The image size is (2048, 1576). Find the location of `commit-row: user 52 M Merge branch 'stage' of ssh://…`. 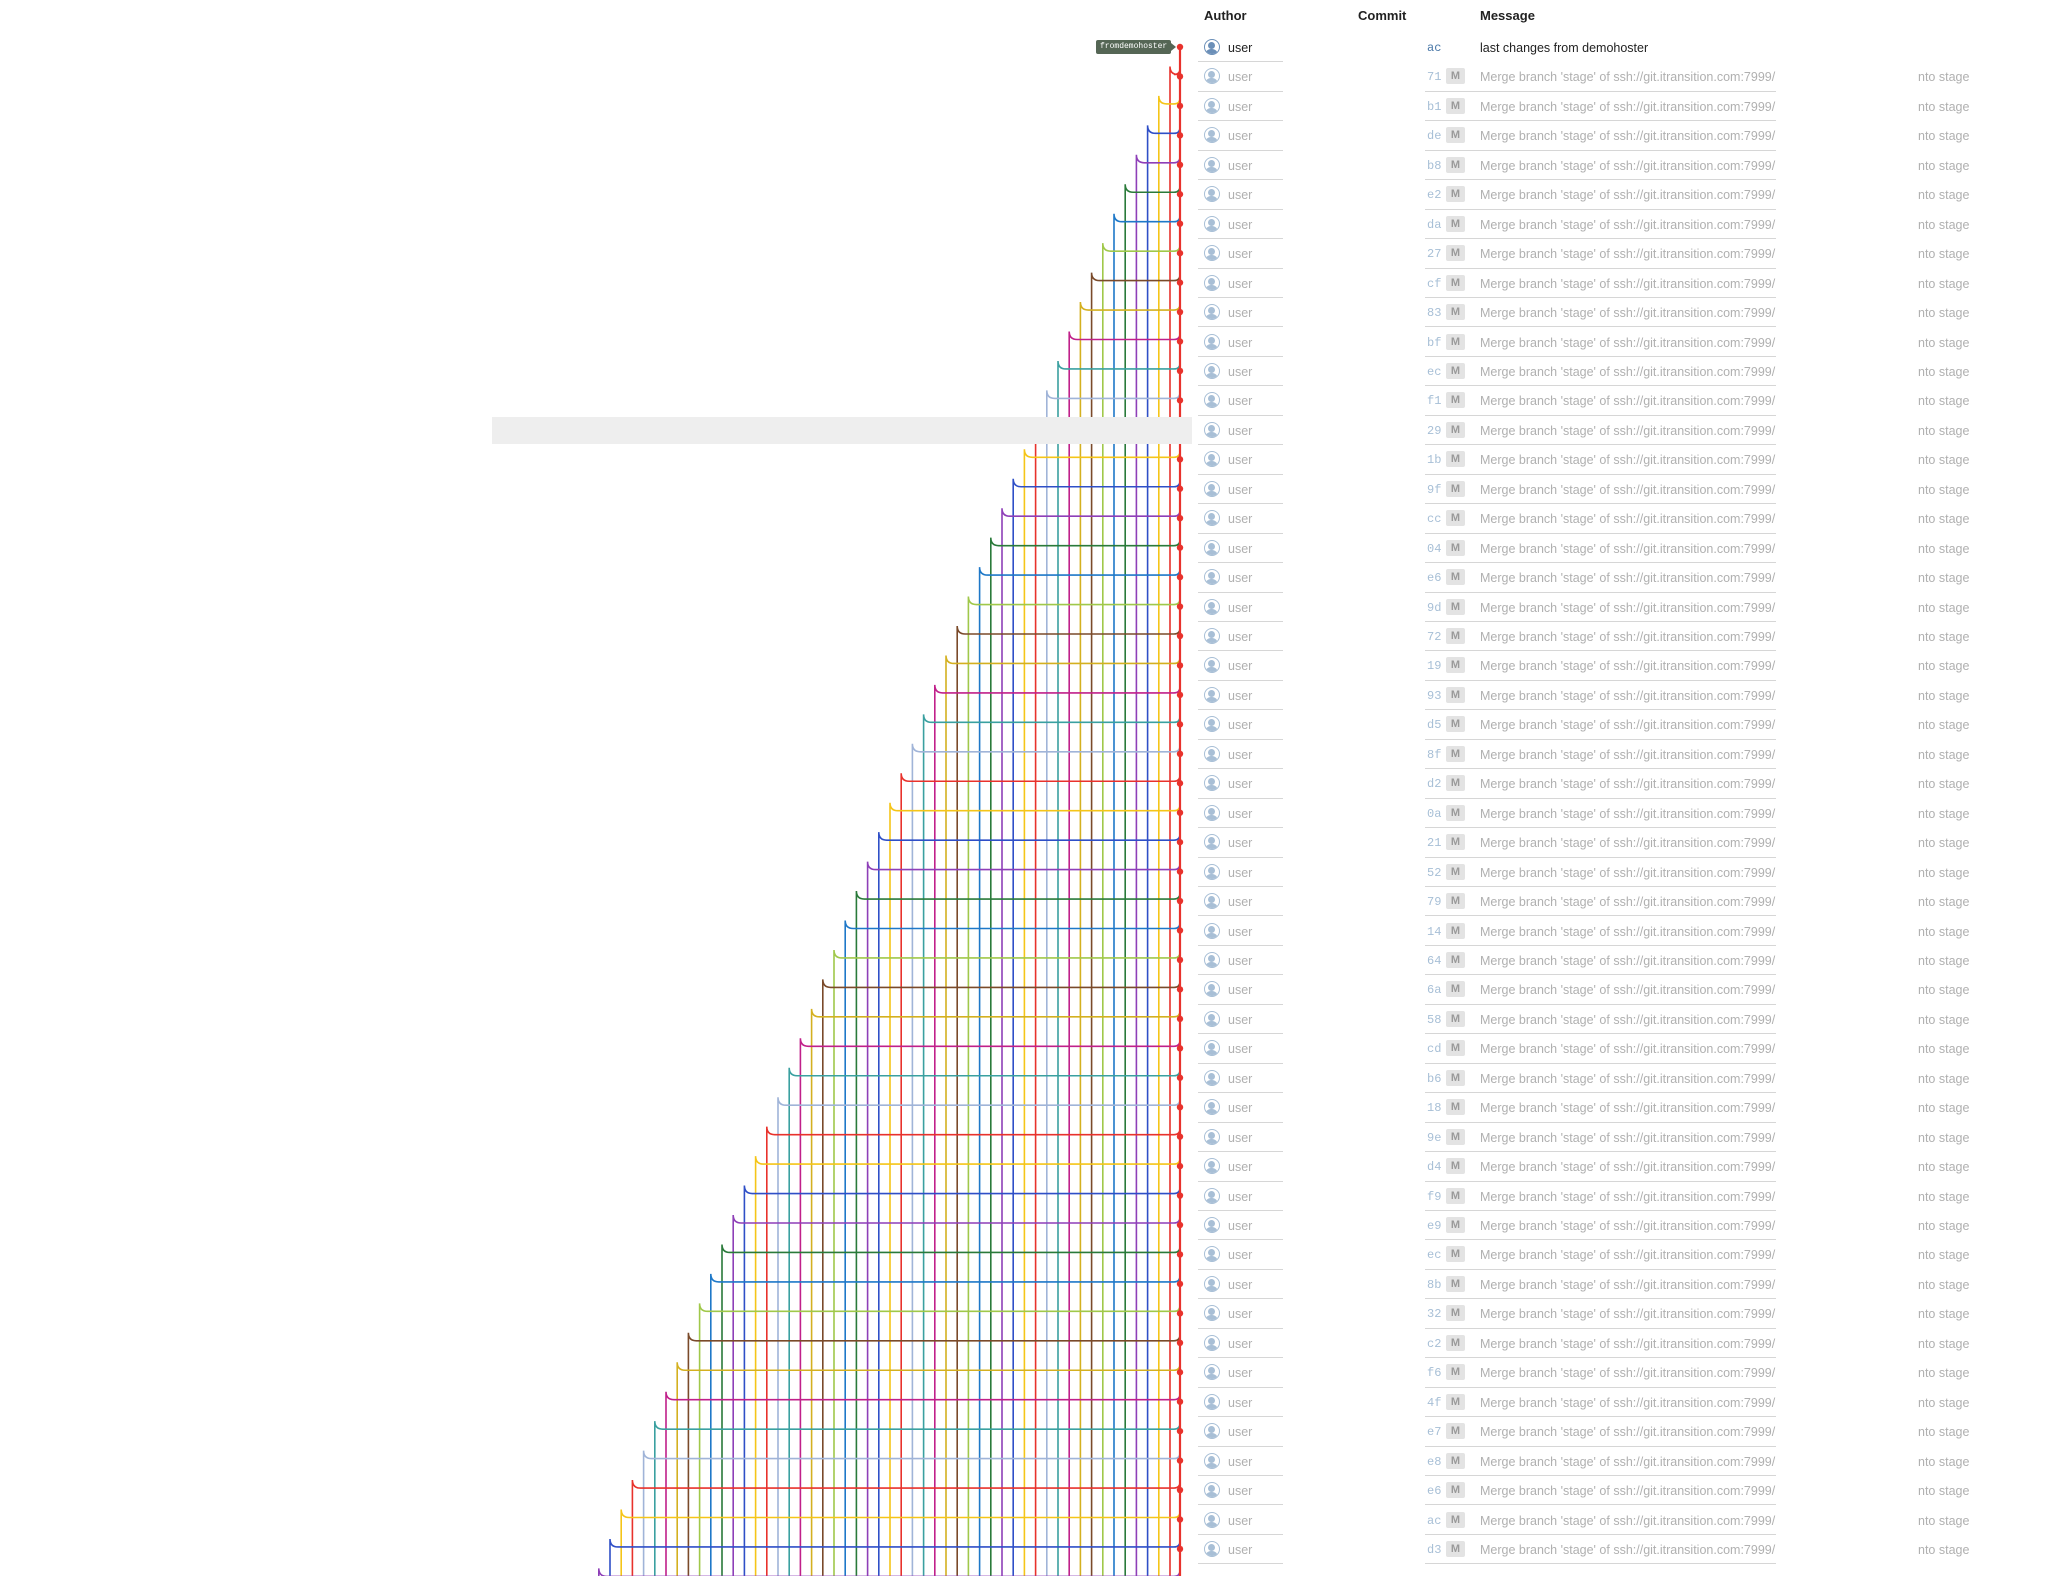

commit-row: user 52 M Merge branch 'stage' of ssh://… is located at coordinates (1024, 873).